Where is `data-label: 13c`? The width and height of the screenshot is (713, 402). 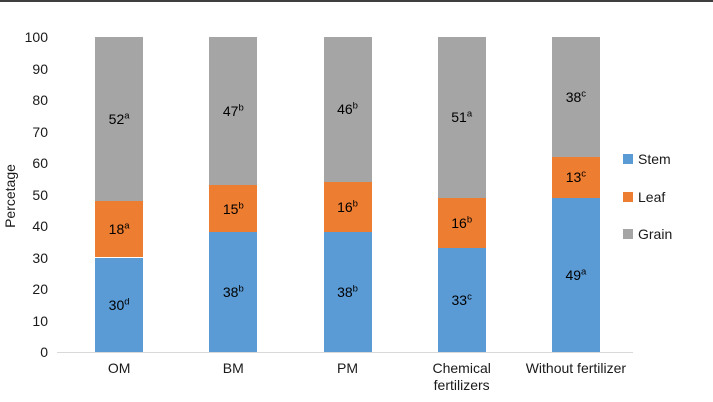
data-label: 13c is located at coordinates (576, 177).